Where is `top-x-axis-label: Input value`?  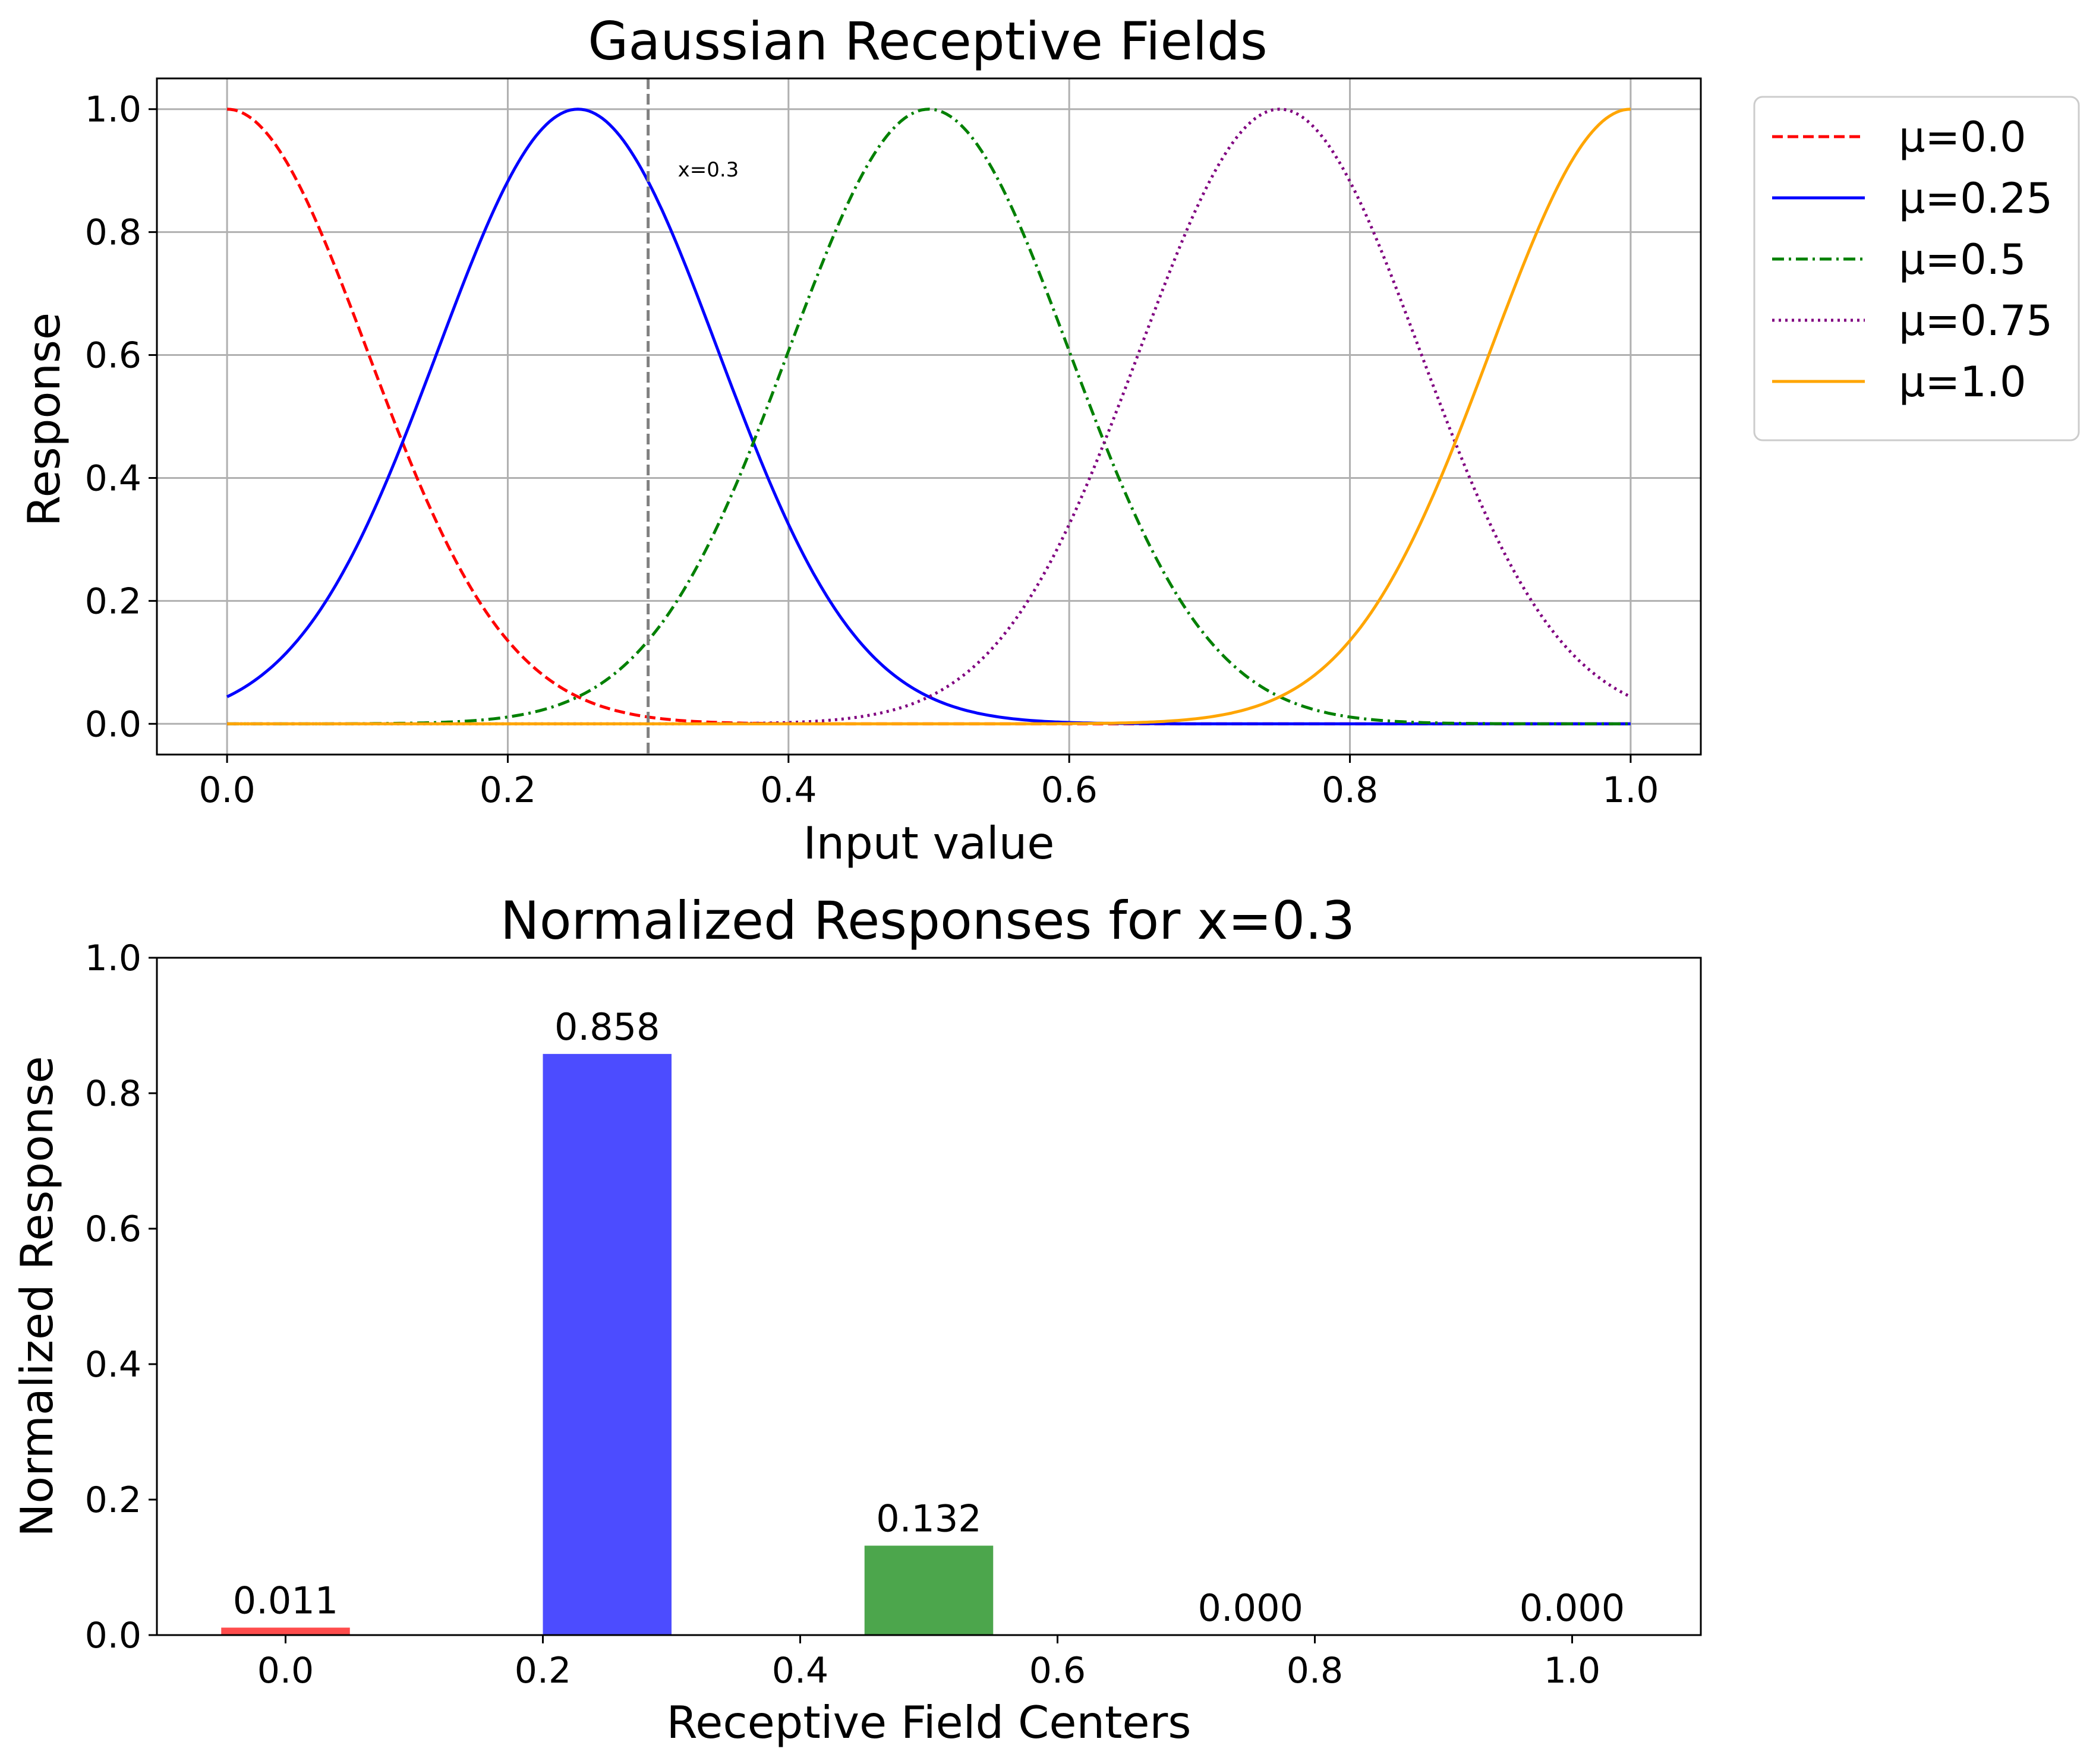 top-x-axis-label: Input value is located at coordinates (929, 843).